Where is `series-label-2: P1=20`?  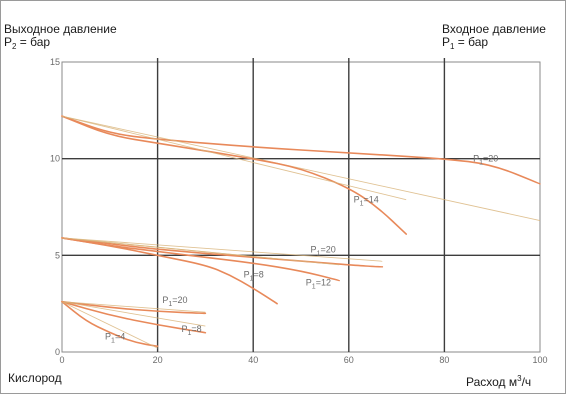 series-label-2: P1=20 is located at coordinates (323, 251).